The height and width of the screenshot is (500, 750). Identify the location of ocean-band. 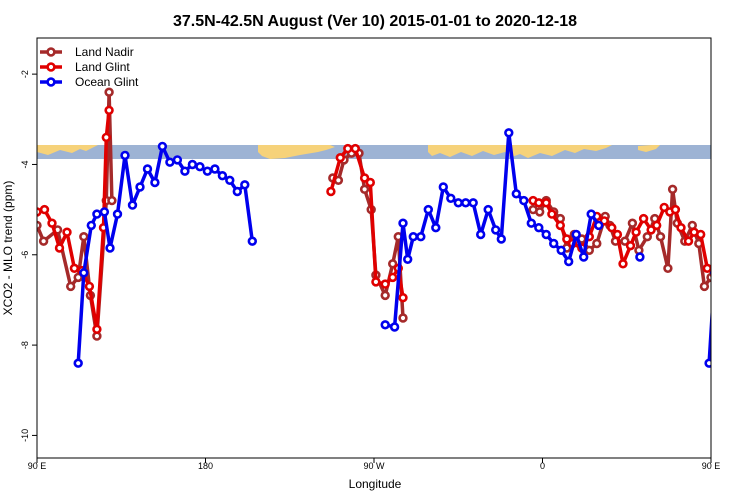
(374, 152).